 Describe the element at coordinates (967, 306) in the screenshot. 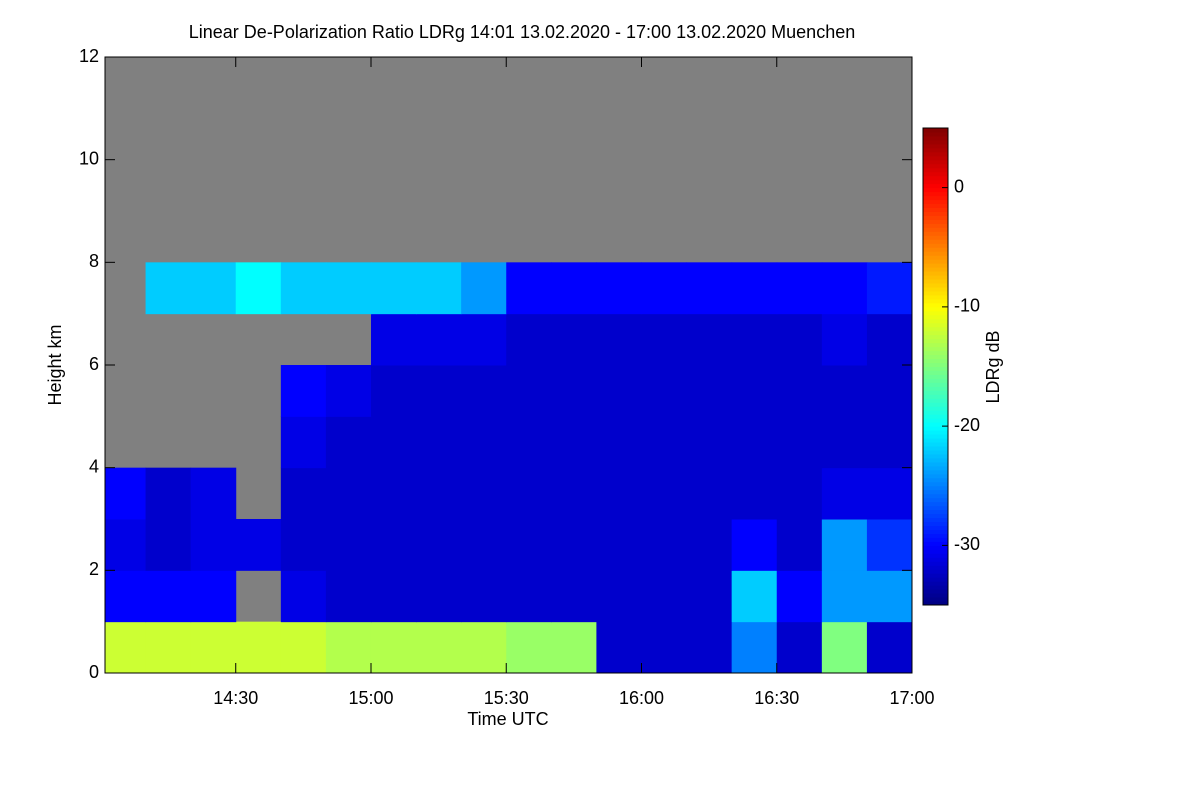

I see `colorbar-tick-label: -10` at that location.